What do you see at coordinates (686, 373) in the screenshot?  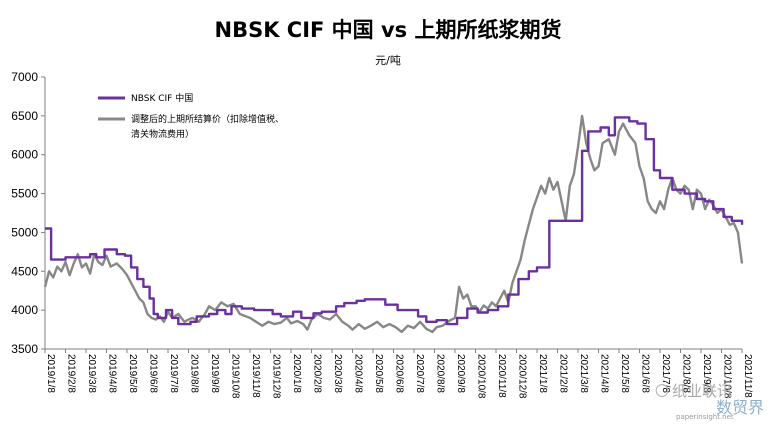 I see `x-tick-label: 2021/8/8` at bounding box center [686, 373].